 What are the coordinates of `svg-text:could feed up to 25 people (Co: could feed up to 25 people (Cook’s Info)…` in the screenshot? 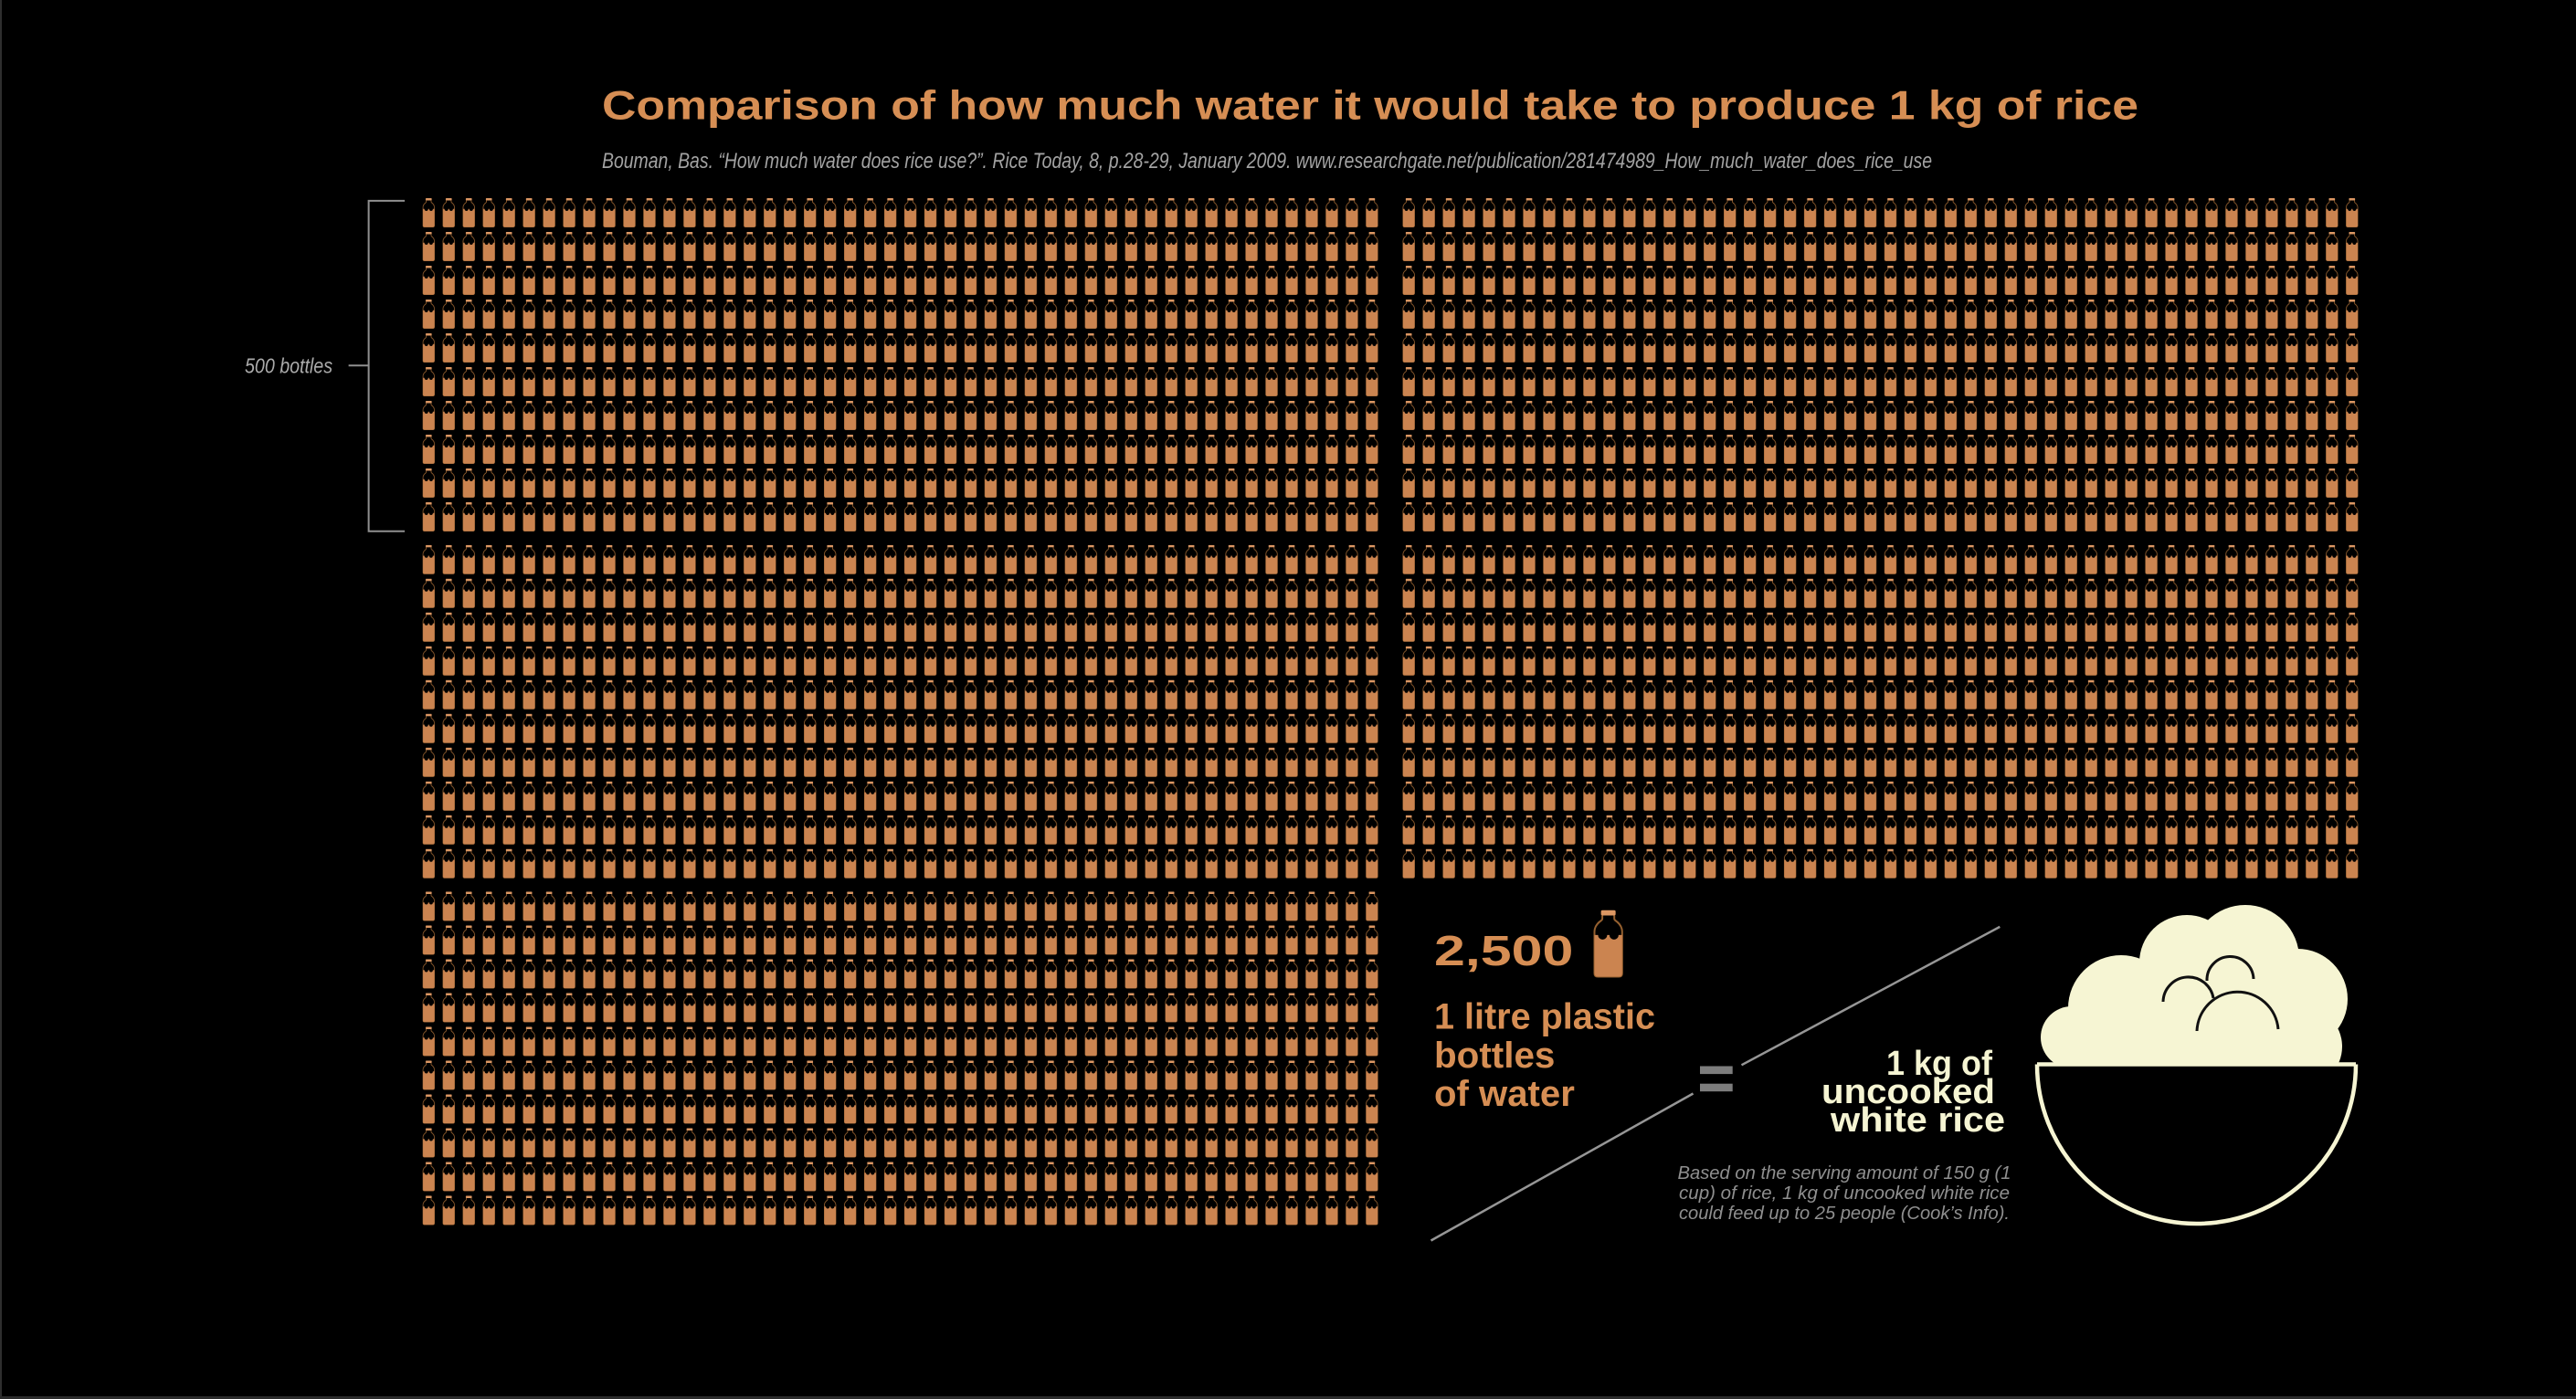 It's located at (1844, 1213).